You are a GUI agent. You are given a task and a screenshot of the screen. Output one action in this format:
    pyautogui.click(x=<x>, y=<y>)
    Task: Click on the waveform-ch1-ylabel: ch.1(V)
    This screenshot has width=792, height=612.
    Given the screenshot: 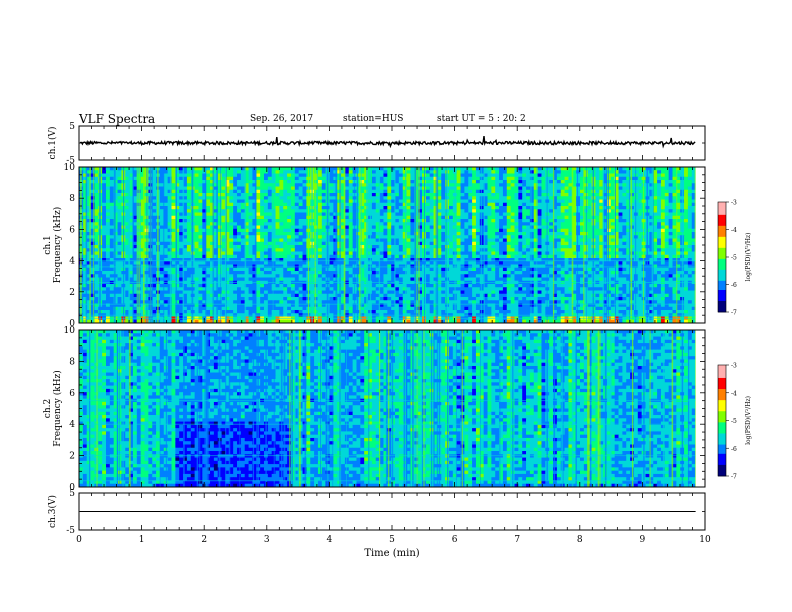 What is the action you would take?
    pyautogui.click(x=52, y=143)
    